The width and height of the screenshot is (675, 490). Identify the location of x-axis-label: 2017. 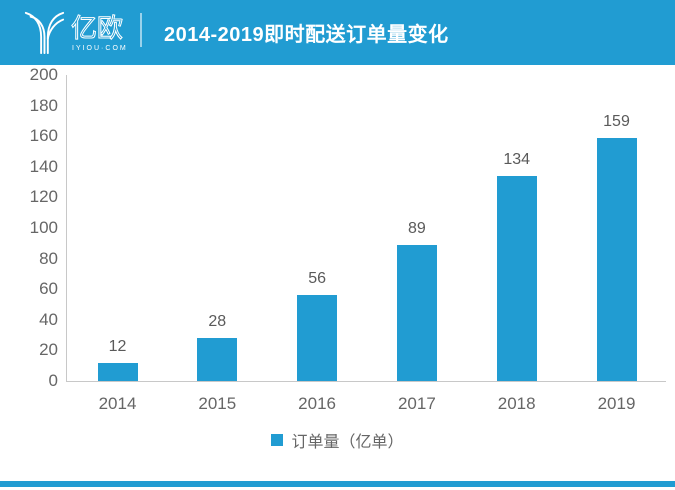
(416, 403).